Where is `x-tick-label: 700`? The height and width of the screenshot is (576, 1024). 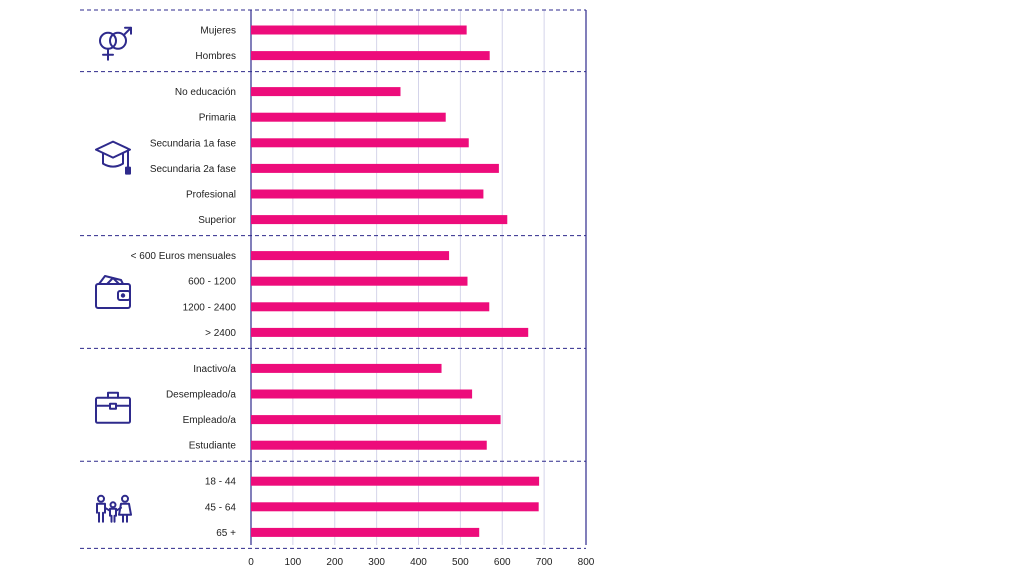
x-tick-label: 700 is located at coordinates (544, 562).